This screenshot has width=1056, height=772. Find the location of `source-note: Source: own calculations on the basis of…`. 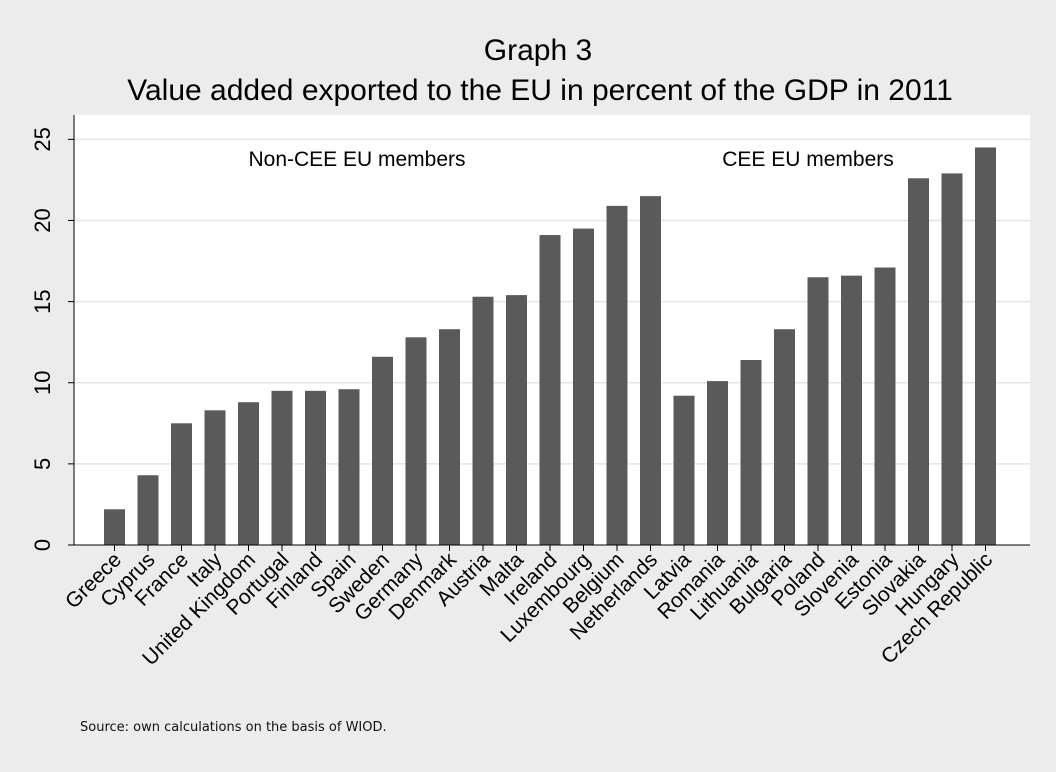

source-note: Source: own calculations on the basis of… is located at coordinates (233, 727).